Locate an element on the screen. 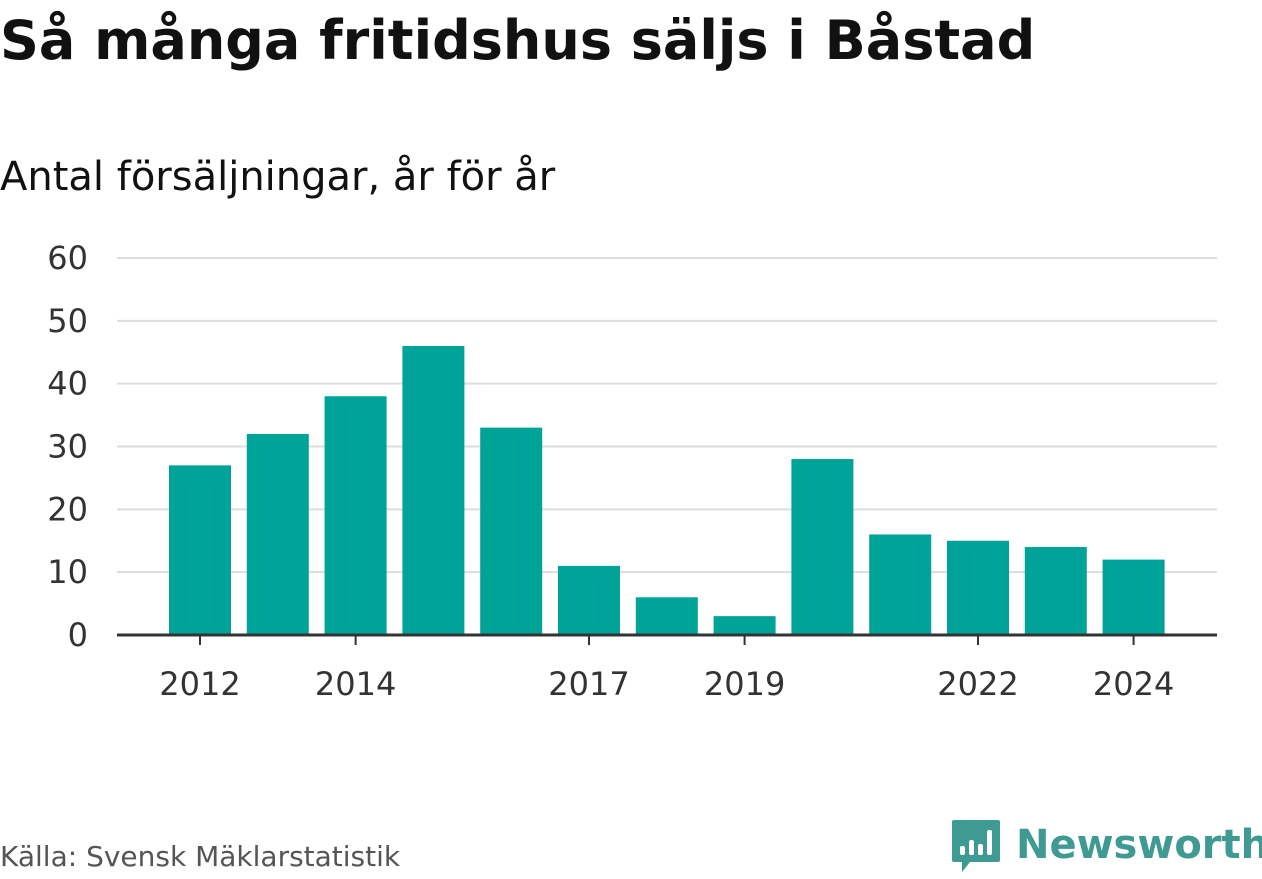  bar-2017 is located at coordinates (589, 600).